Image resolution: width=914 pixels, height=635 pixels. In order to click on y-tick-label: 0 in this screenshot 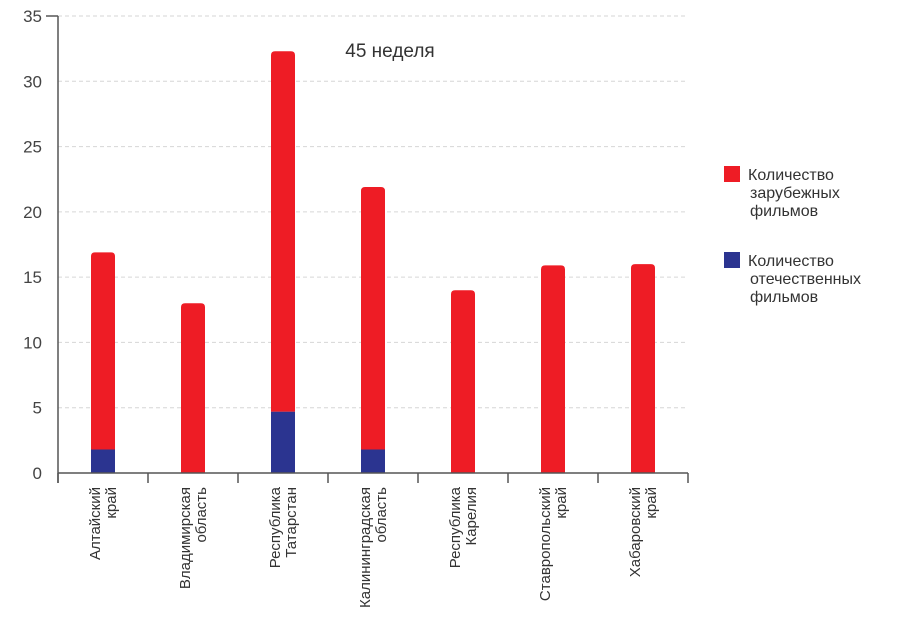, I will do `click(37, 473)`.